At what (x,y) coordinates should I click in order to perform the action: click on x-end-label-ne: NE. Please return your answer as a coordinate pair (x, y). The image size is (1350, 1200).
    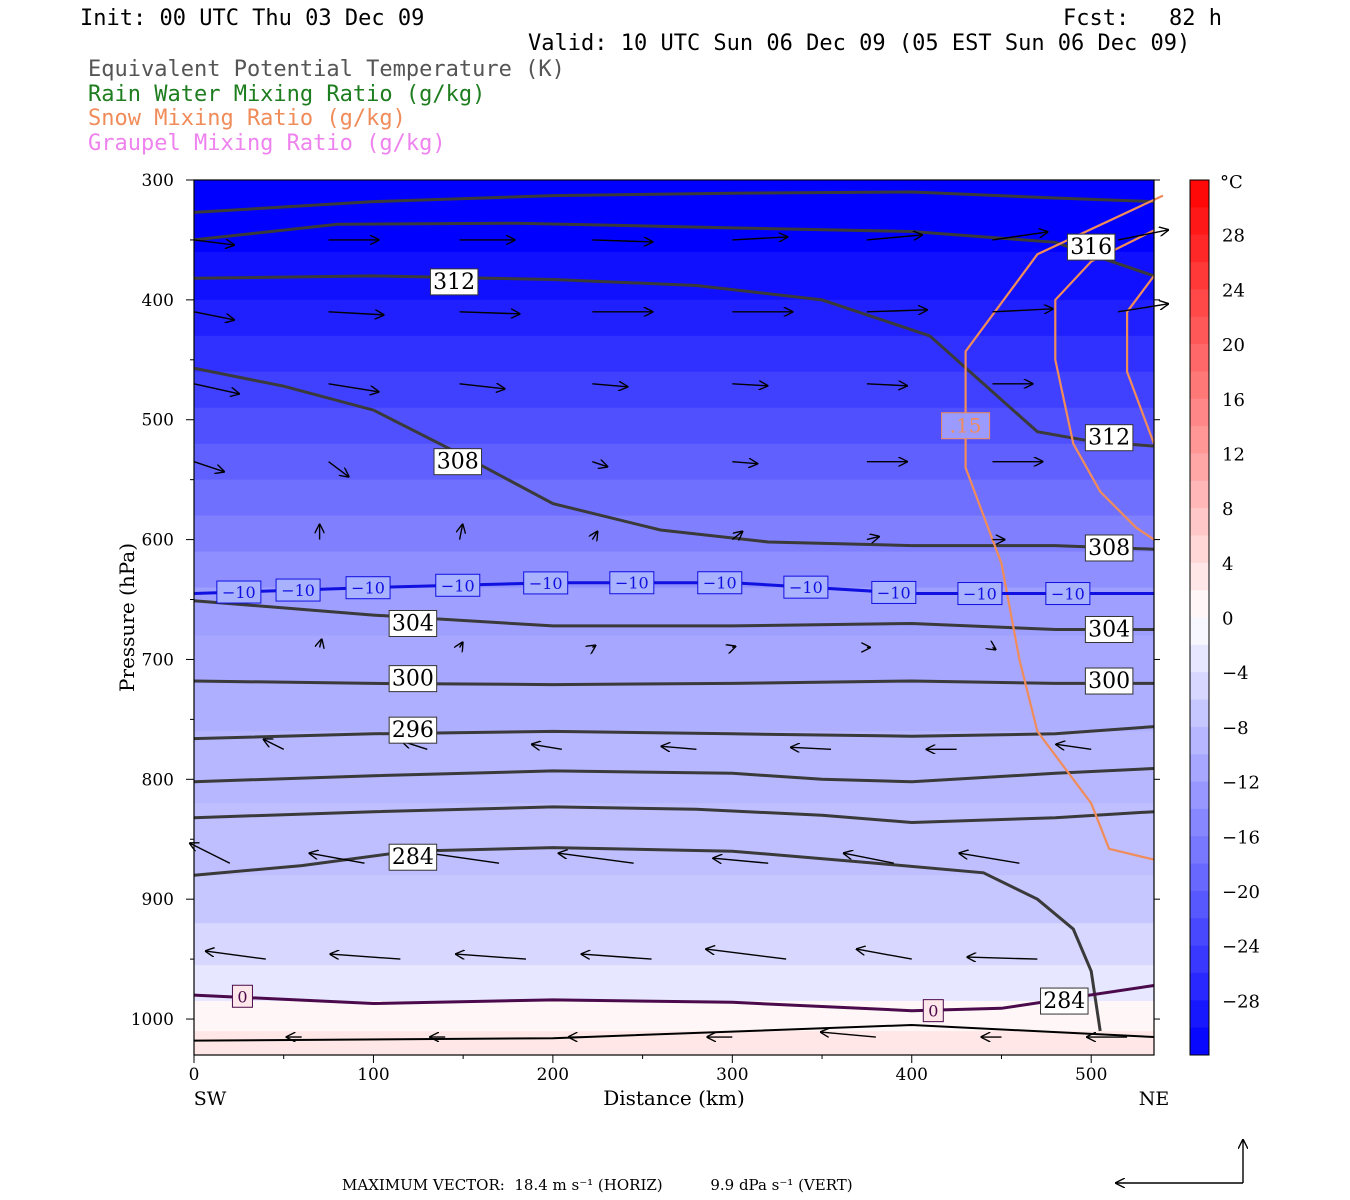
    Looking at the image, I should click on (1154, 1099).